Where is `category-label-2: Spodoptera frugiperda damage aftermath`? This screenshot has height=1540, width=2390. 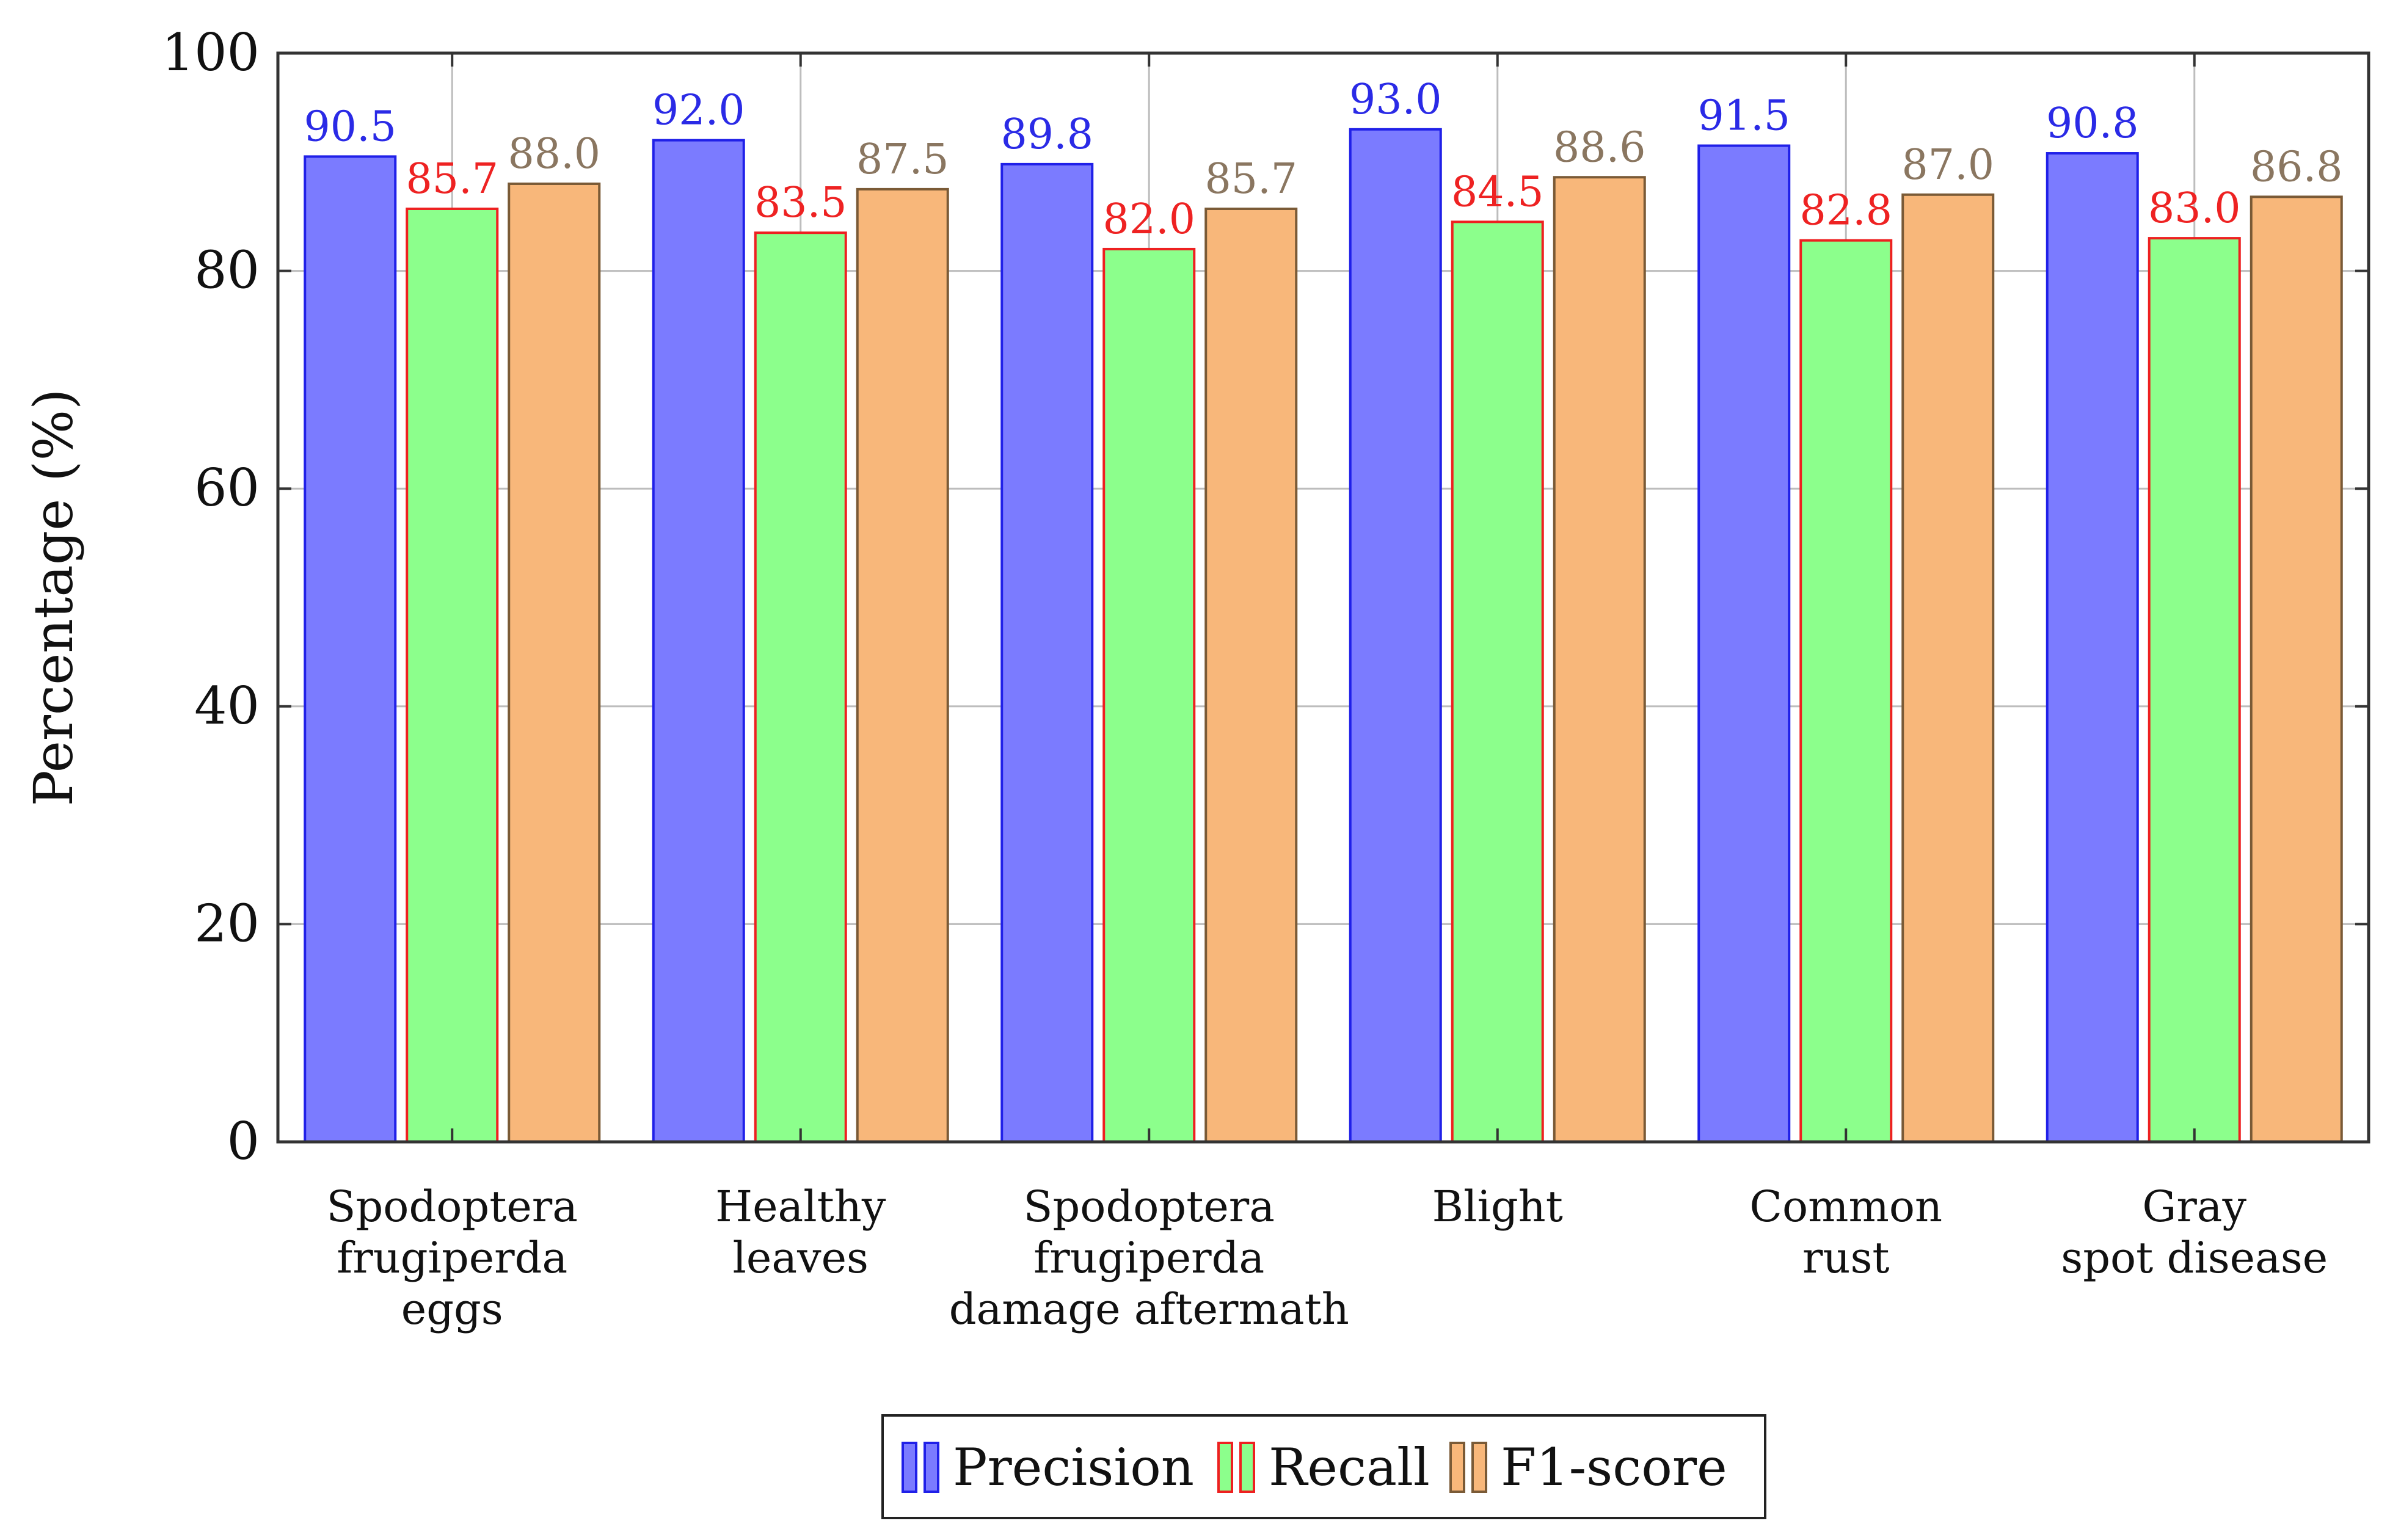
category-label-2: Spodoptera frugiperda damage aftermath is located at coordinates (1149, 1258).